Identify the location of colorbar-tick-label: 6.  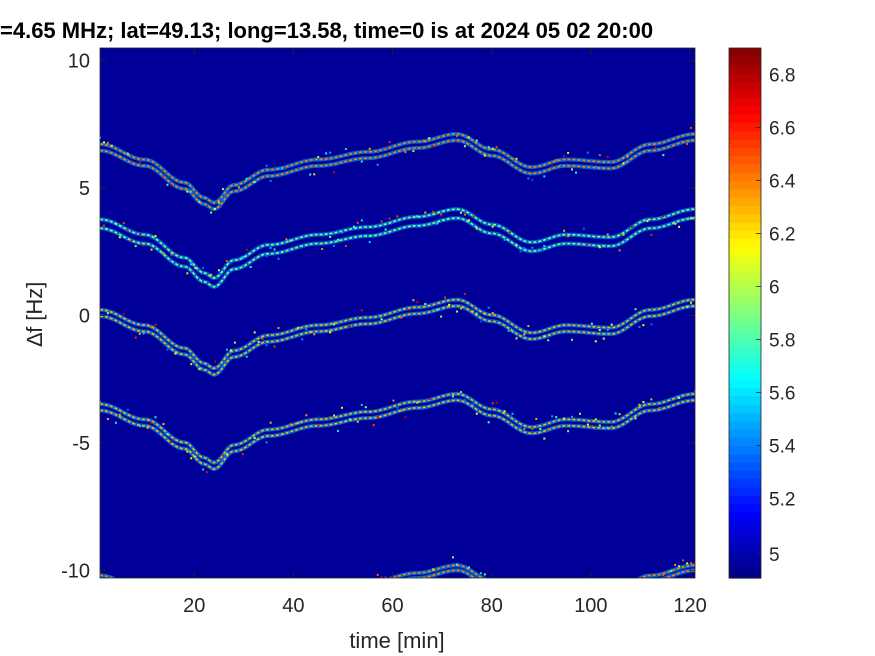
(774, 288).